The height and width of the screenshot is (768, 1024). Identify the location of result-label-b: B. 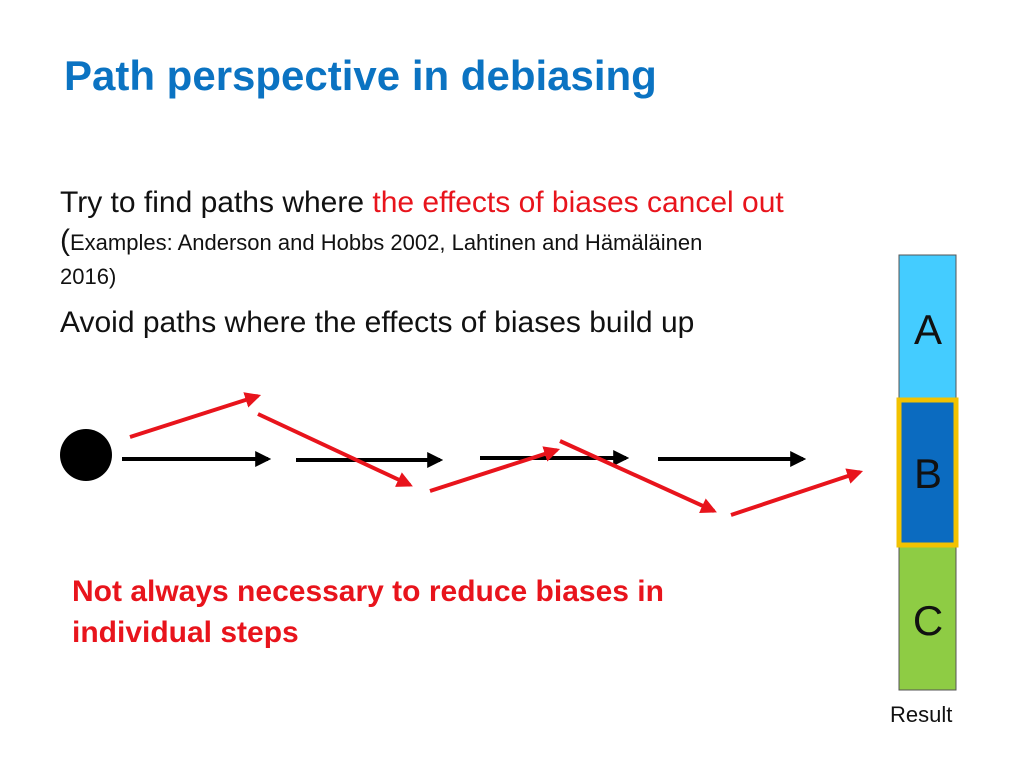
(928, 473).